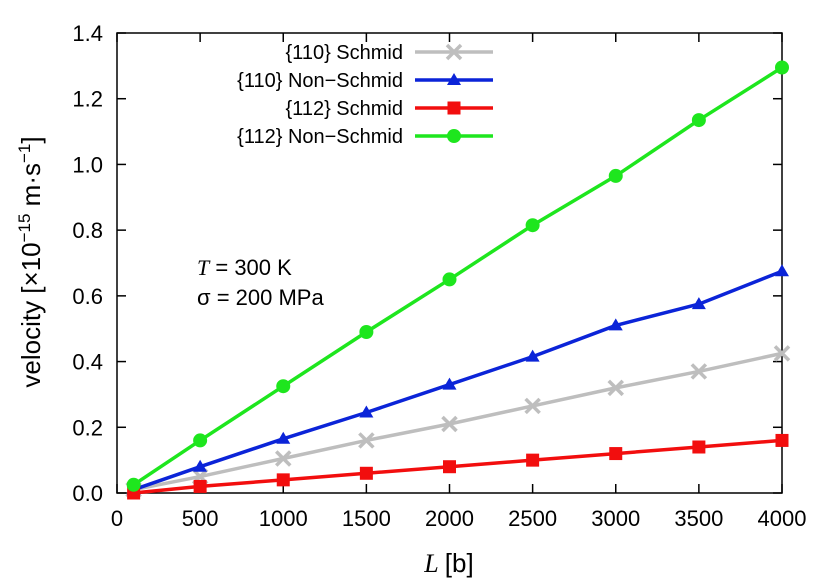 Image resolution: width=830 pixels, height=581 pixels. What do you see at coordinates (268, 297) in the screenshot?
I see `annotation-stress-text: = 200 MPa` at bounding box center [268, 297].